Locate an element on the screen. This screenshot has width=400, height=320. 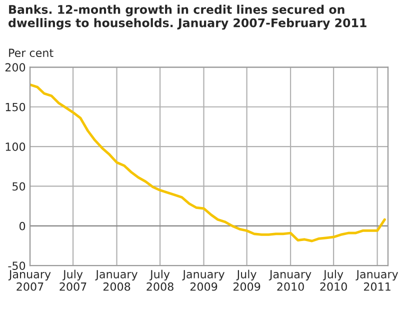
x-tick-label: July 2007 is located at coordinates (73, 280).